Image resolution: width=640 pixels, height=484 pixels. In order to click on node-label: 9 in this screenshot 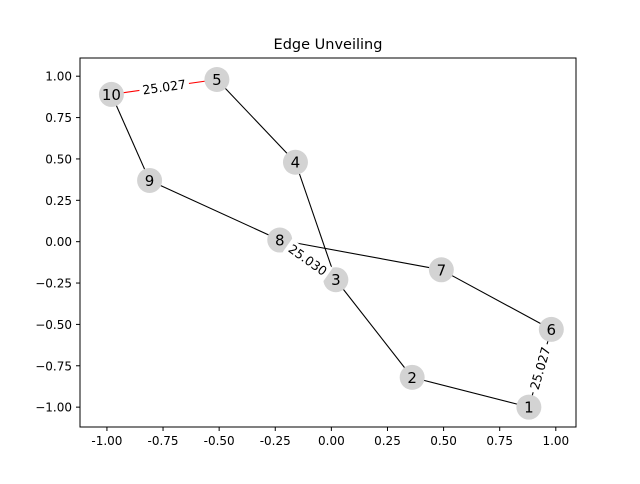, I will do `click(150, 181)`.